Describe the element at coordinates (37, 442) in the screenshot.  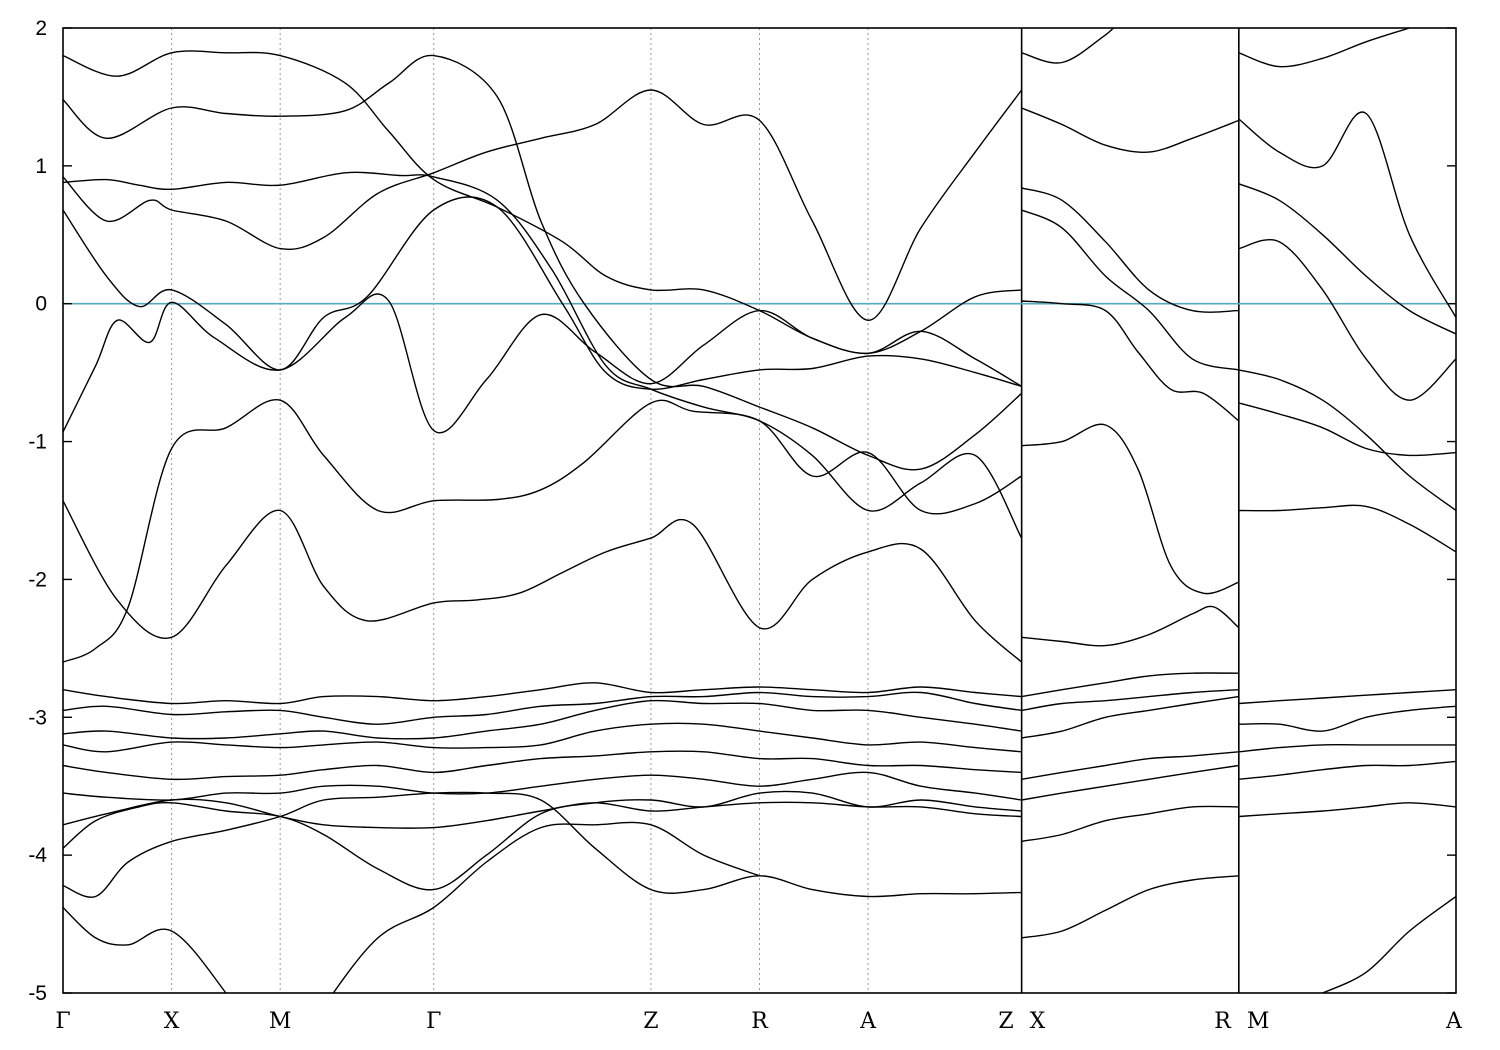
I see `y-tick-label: -1` at that location.